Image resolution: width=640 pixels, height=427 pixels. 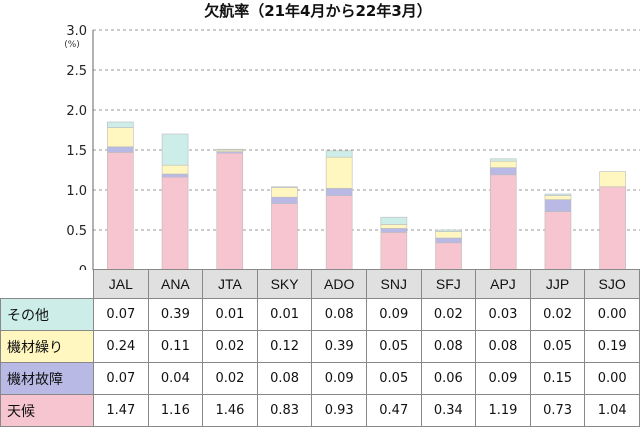 I want to click on x-tick-label: SFJ, so click(x=448, y=284).